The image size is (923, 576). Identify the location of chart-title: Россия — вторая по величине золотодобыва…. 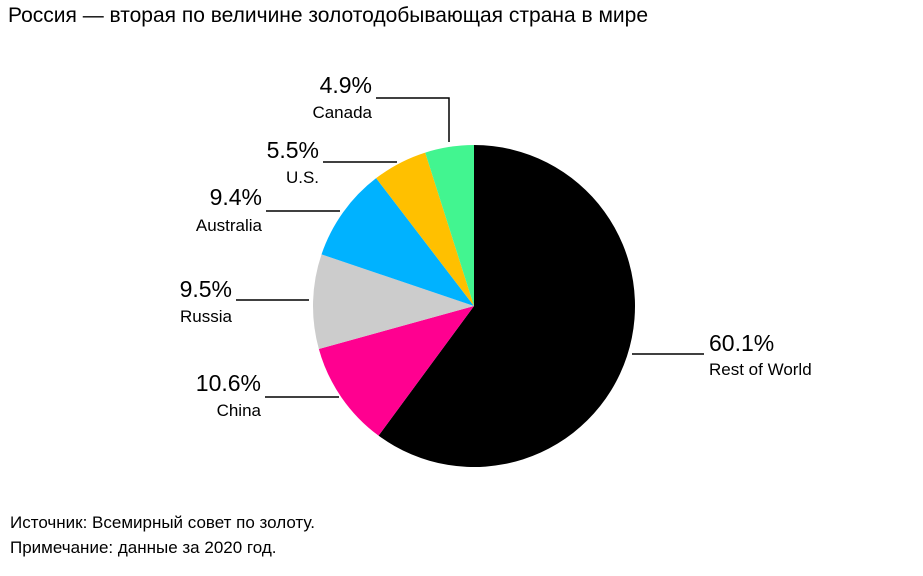
(328, 15).